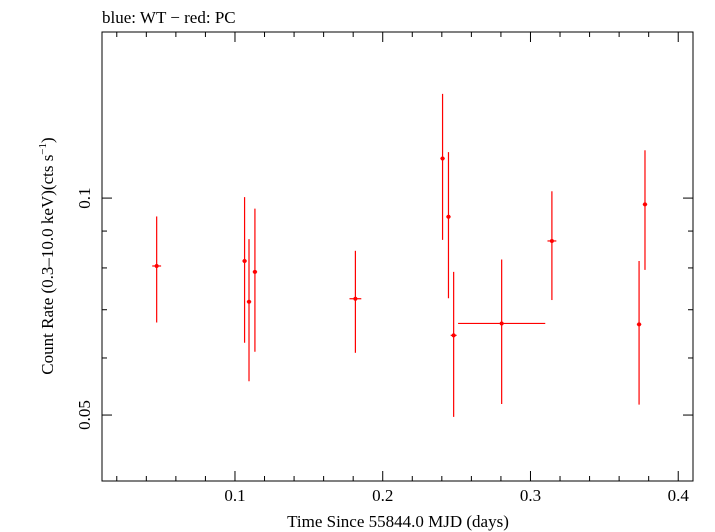 The image size is (715, 532). Describe the element at coordinates (382, 495) in the screenshot. I see `x-tick-label: 0.2` at that location.